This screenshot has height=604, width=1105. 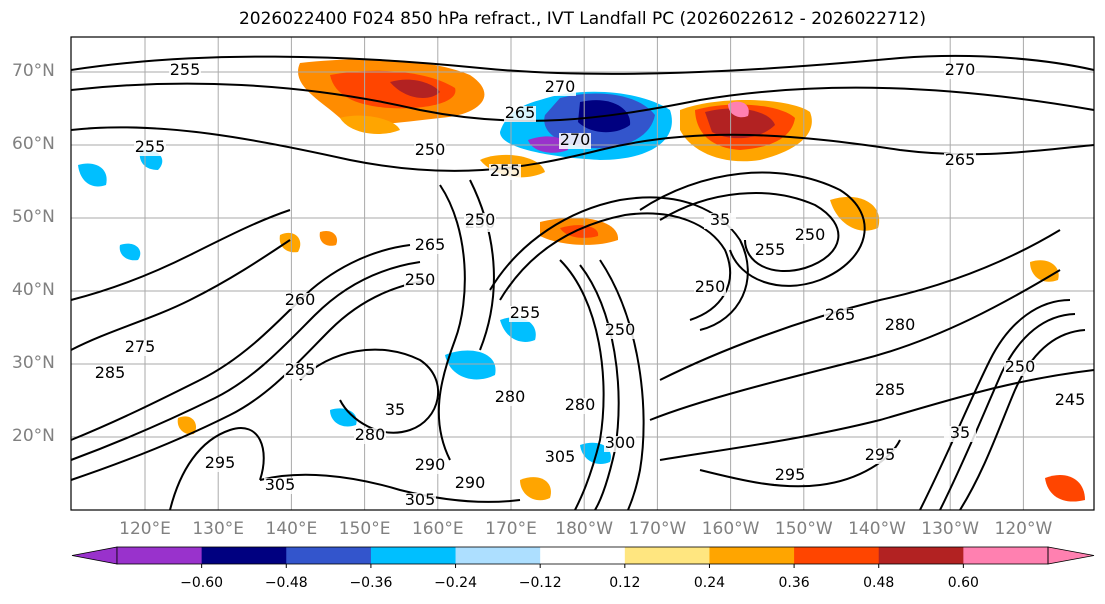 I want to click on colorbar-tick-label: −0.48, so click(x=286, y=583).